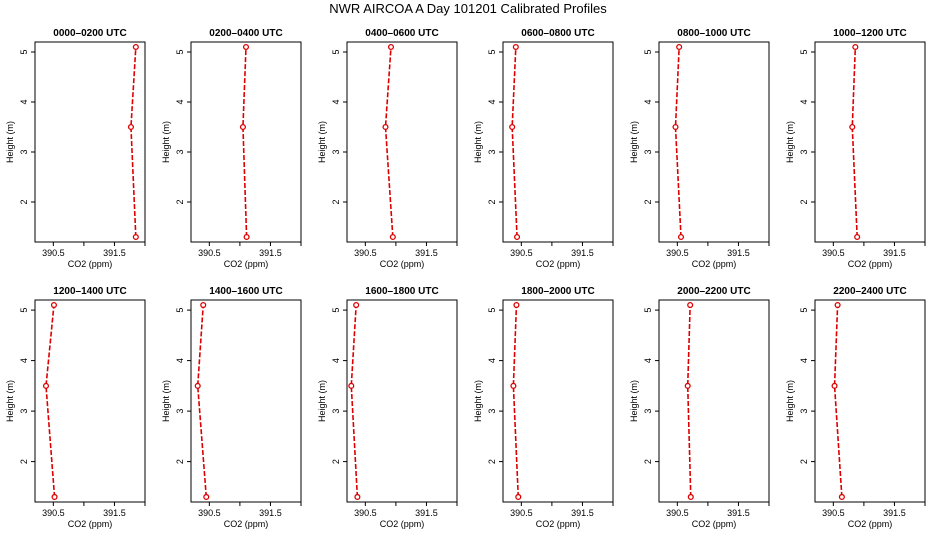 The image size is (936, 540). Describe the element at coordinates (713, 33) in the screenshot. I see `panel-title: 0800–1000 UTC` at that location.